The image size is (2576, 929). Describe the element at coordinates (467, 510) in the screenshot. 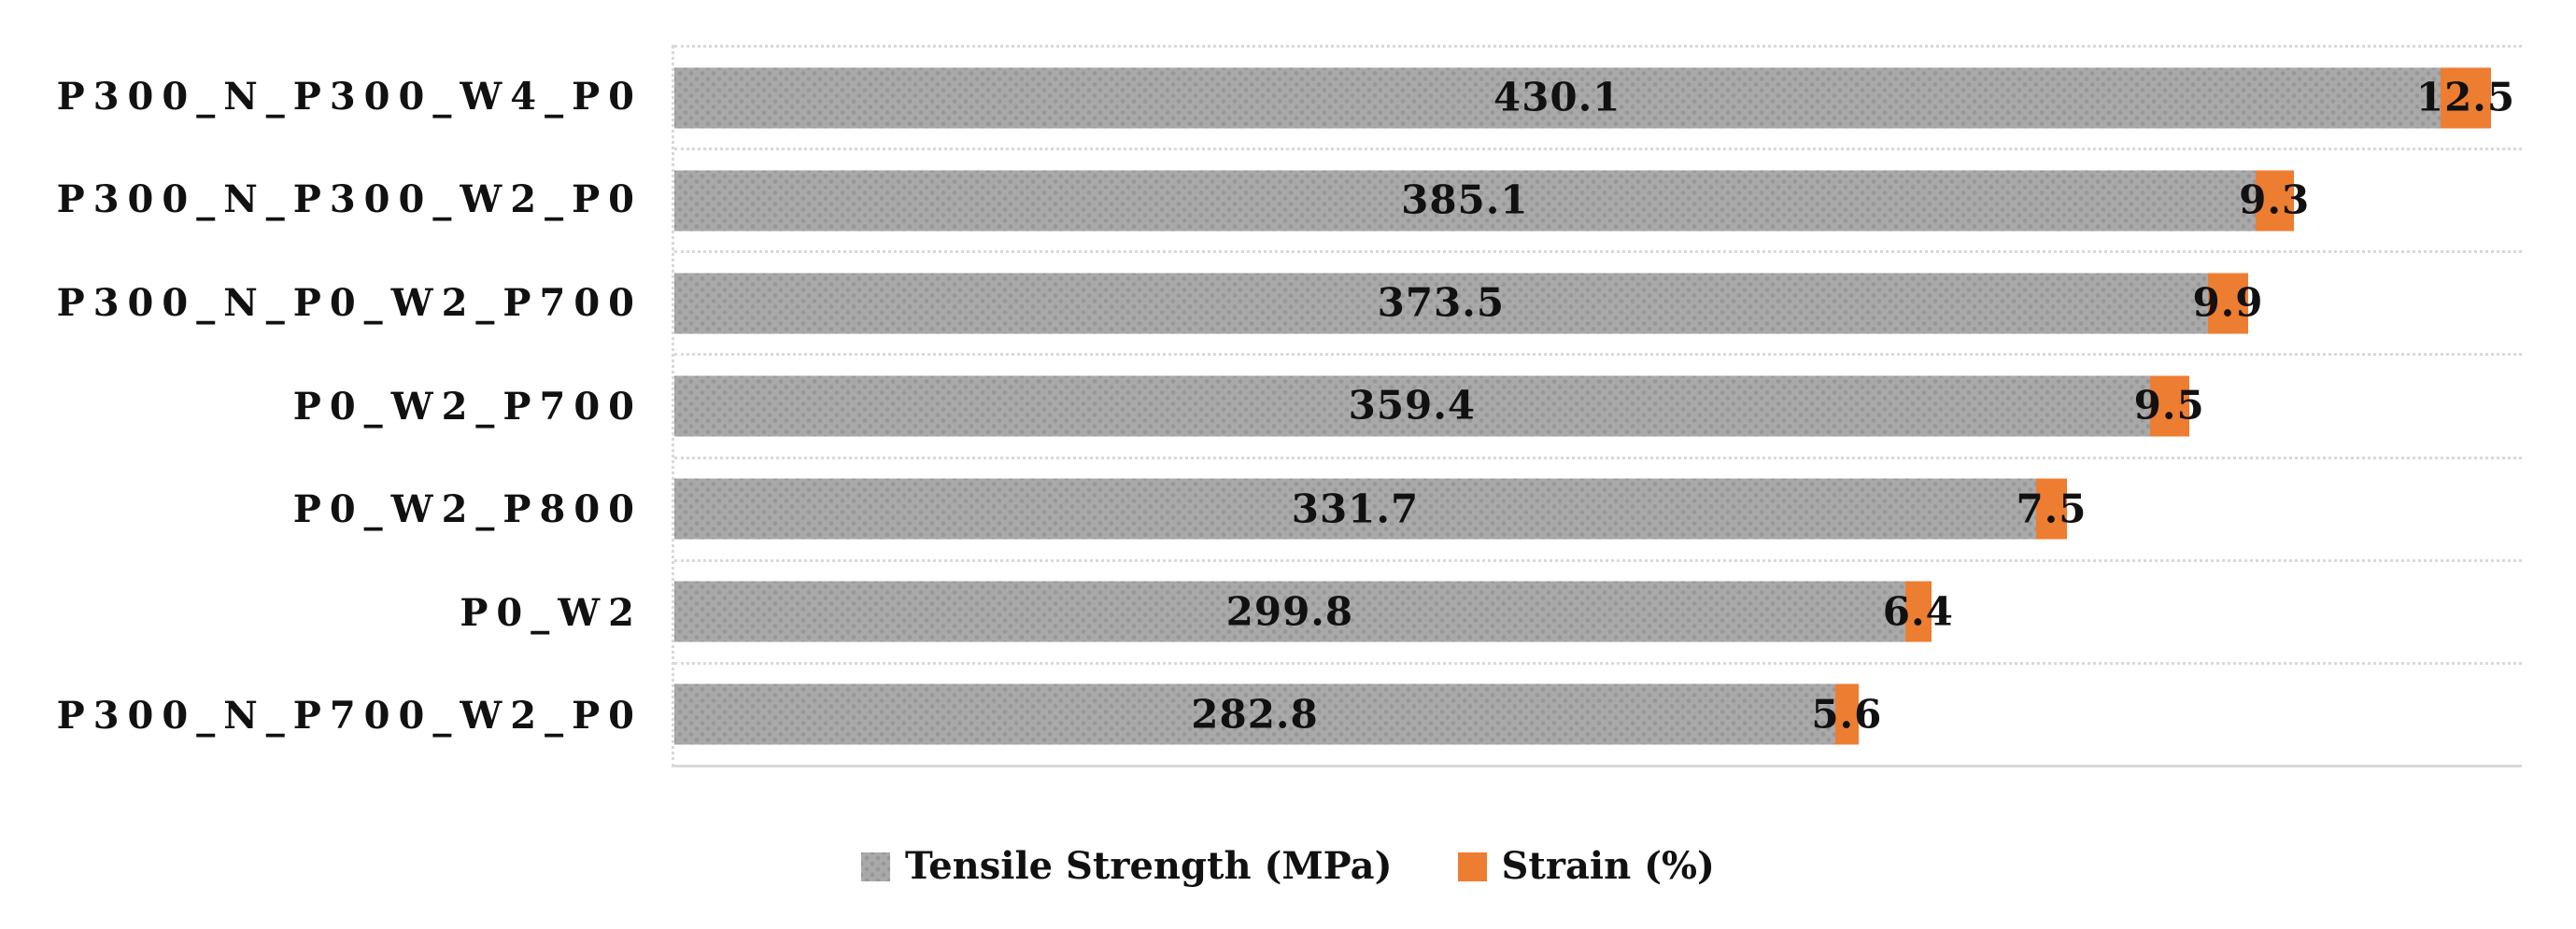

I see `category-label: P0_W2_P800` at that location.